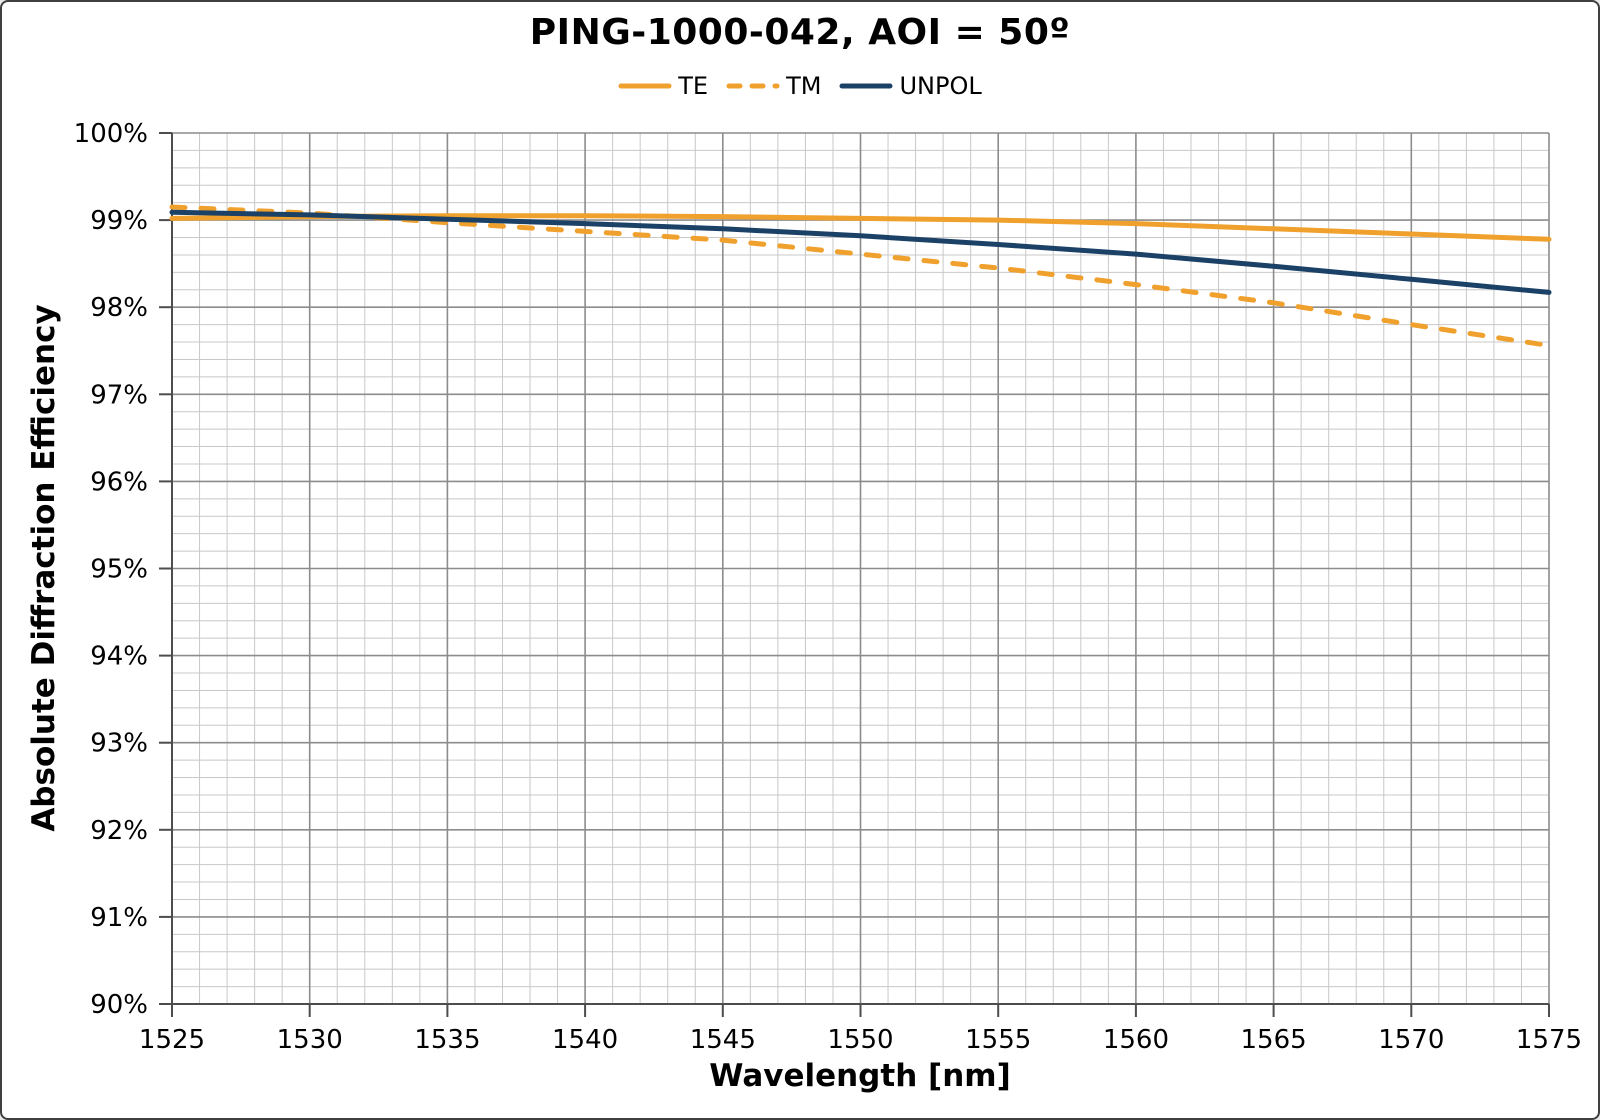 This screenshot has width=1600, height=1120. What do you see at coordinates (119, 657) in the screenshot?
I see `y-tick-label: 94%` at bounding box center [119, 657].